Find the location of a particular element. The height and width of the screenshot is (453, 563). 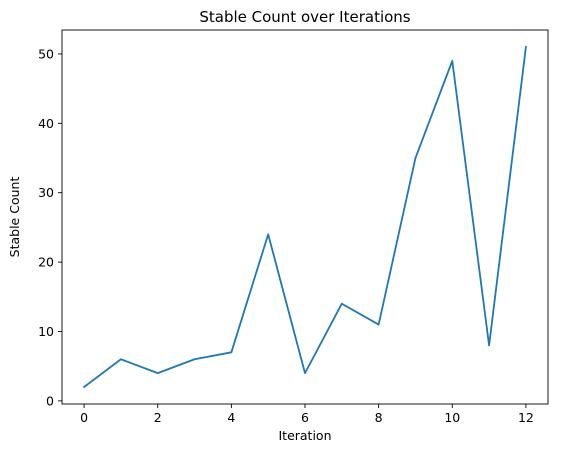

x-tick-label: 6 is located at coordinates (305, 417).